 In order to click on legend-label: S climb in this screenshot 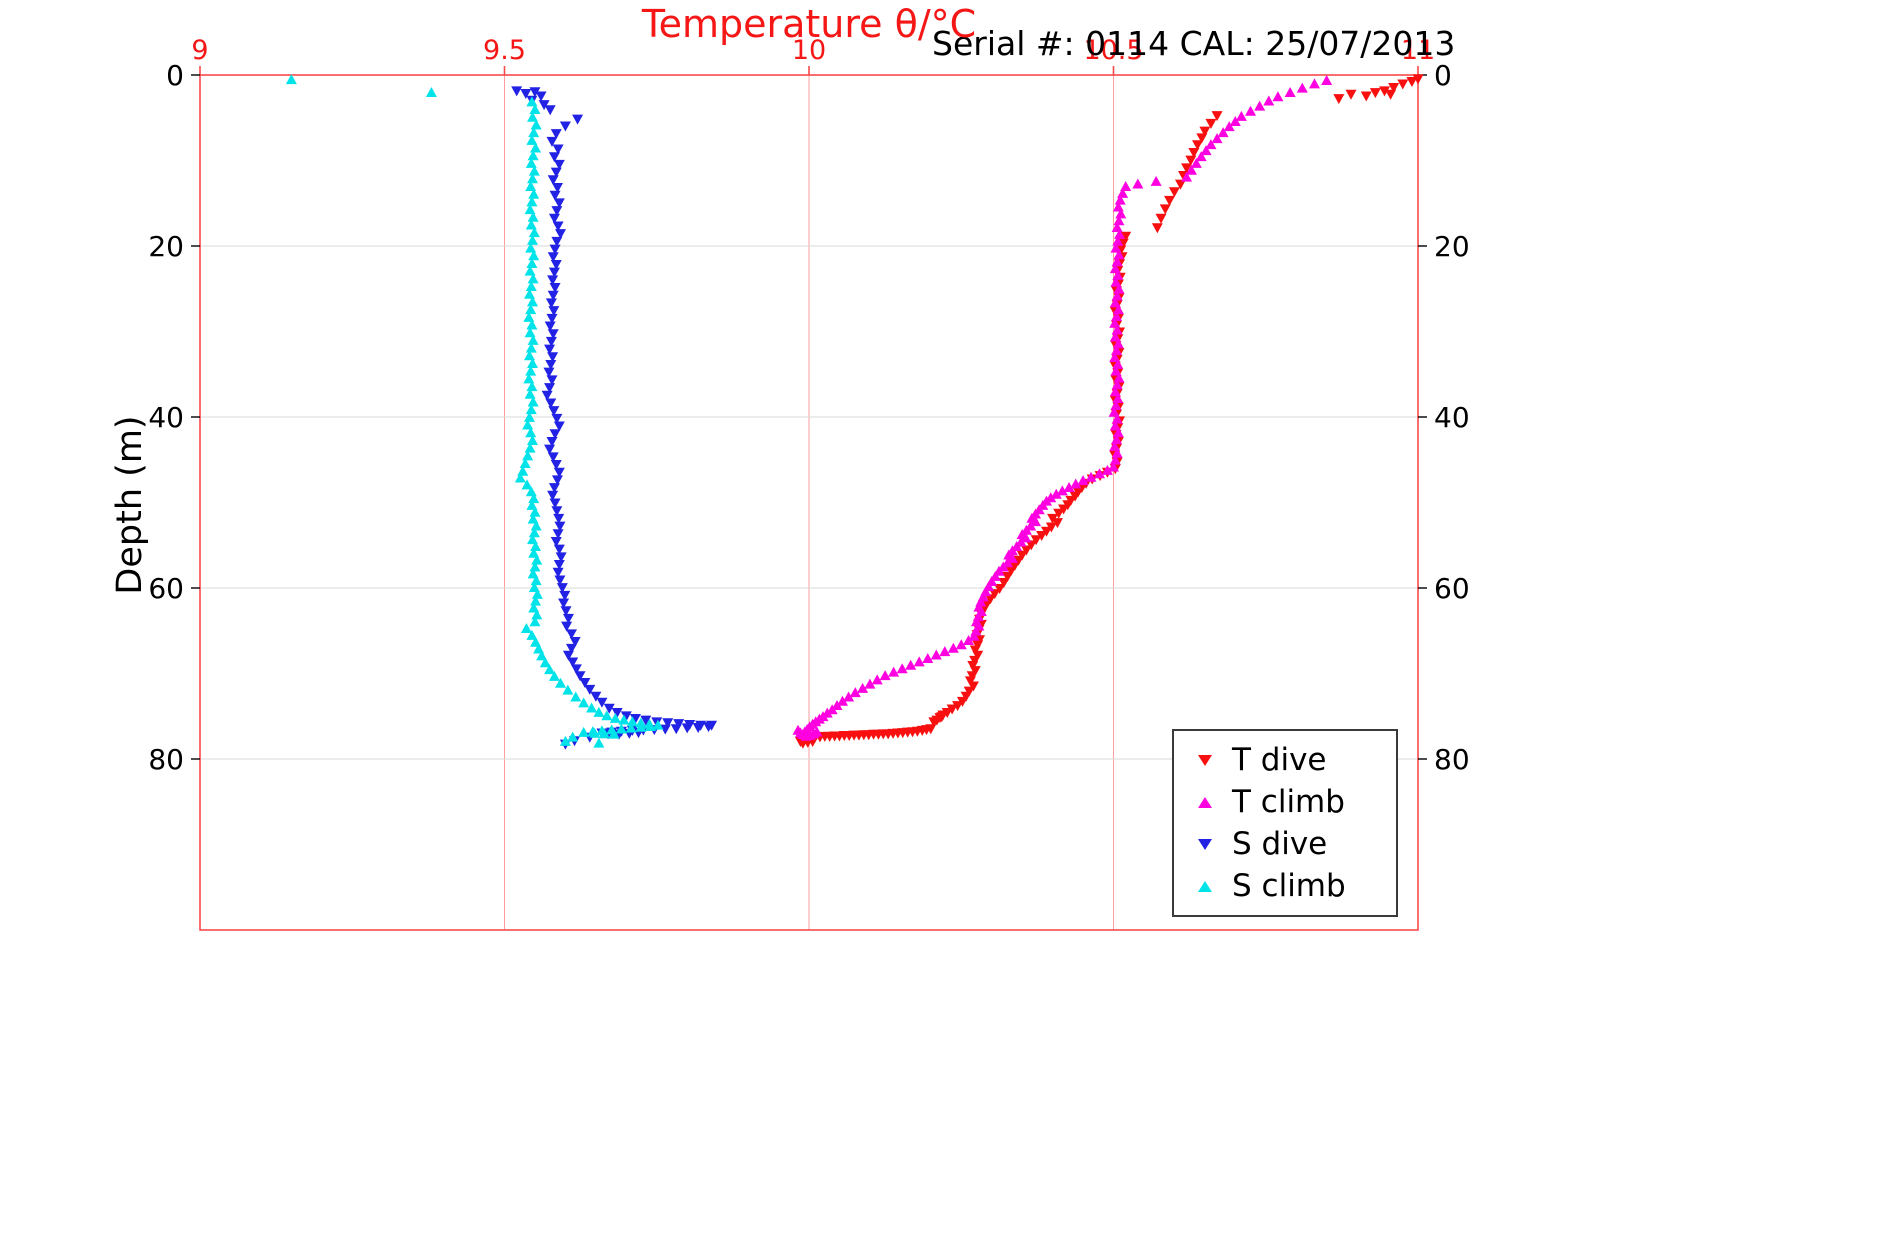, I will do `click(1289, 885)`.